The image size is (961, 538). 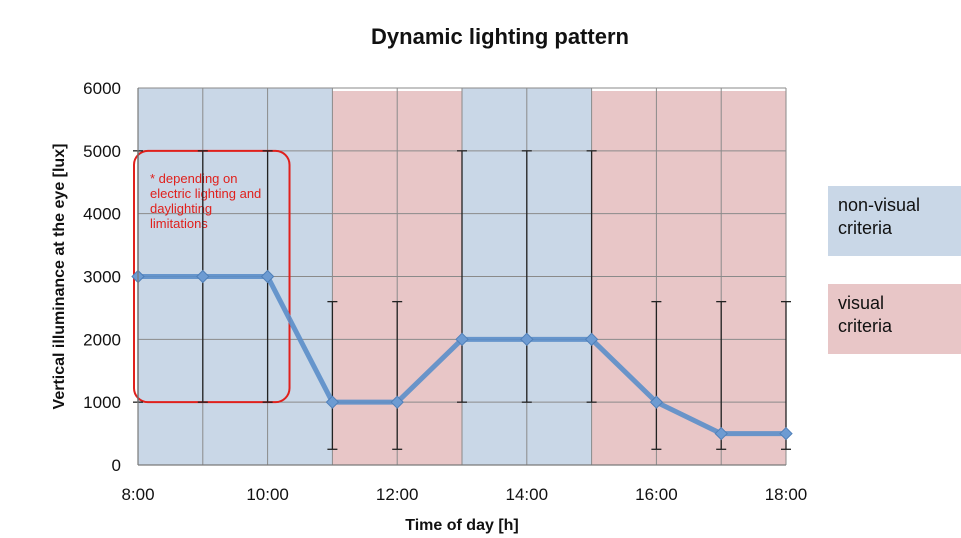 What do you see at coordinates (102, 214) in the screenshot?
I see `y-tick-label-4: 4000` at bounding box center [102, 214].